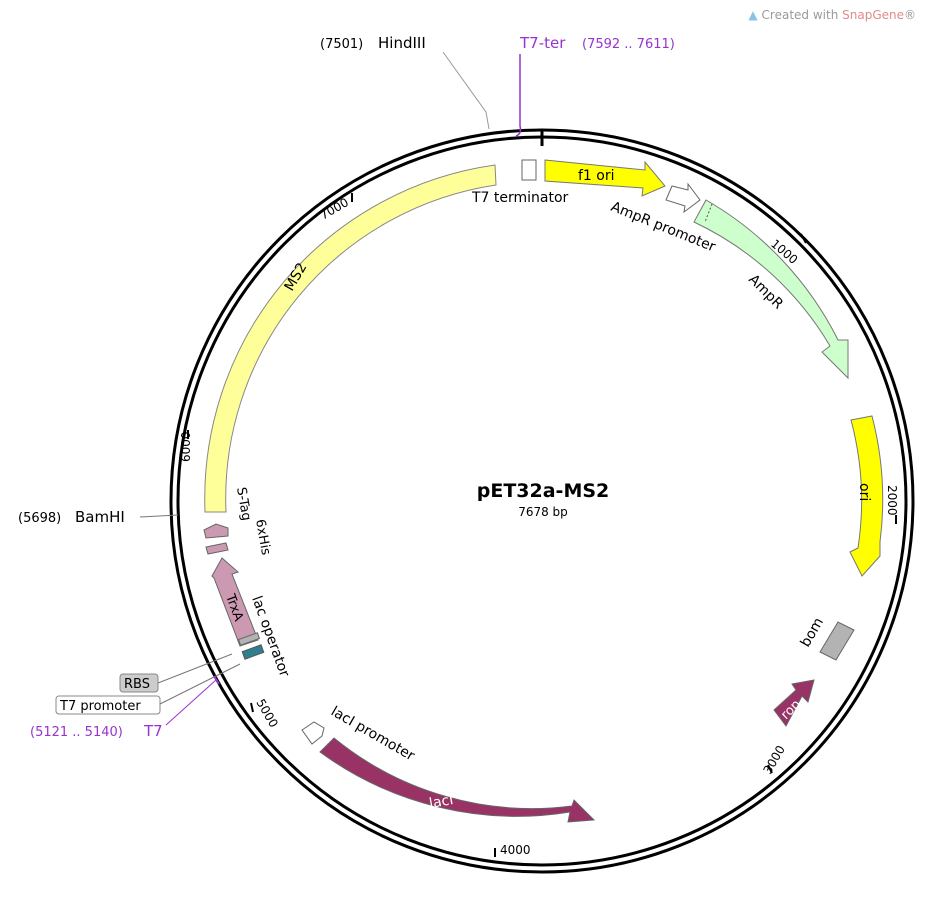  Describe the element at coordinates (341, 44) in the screenshot. I see `hindiii-position: (7501)` at that location.